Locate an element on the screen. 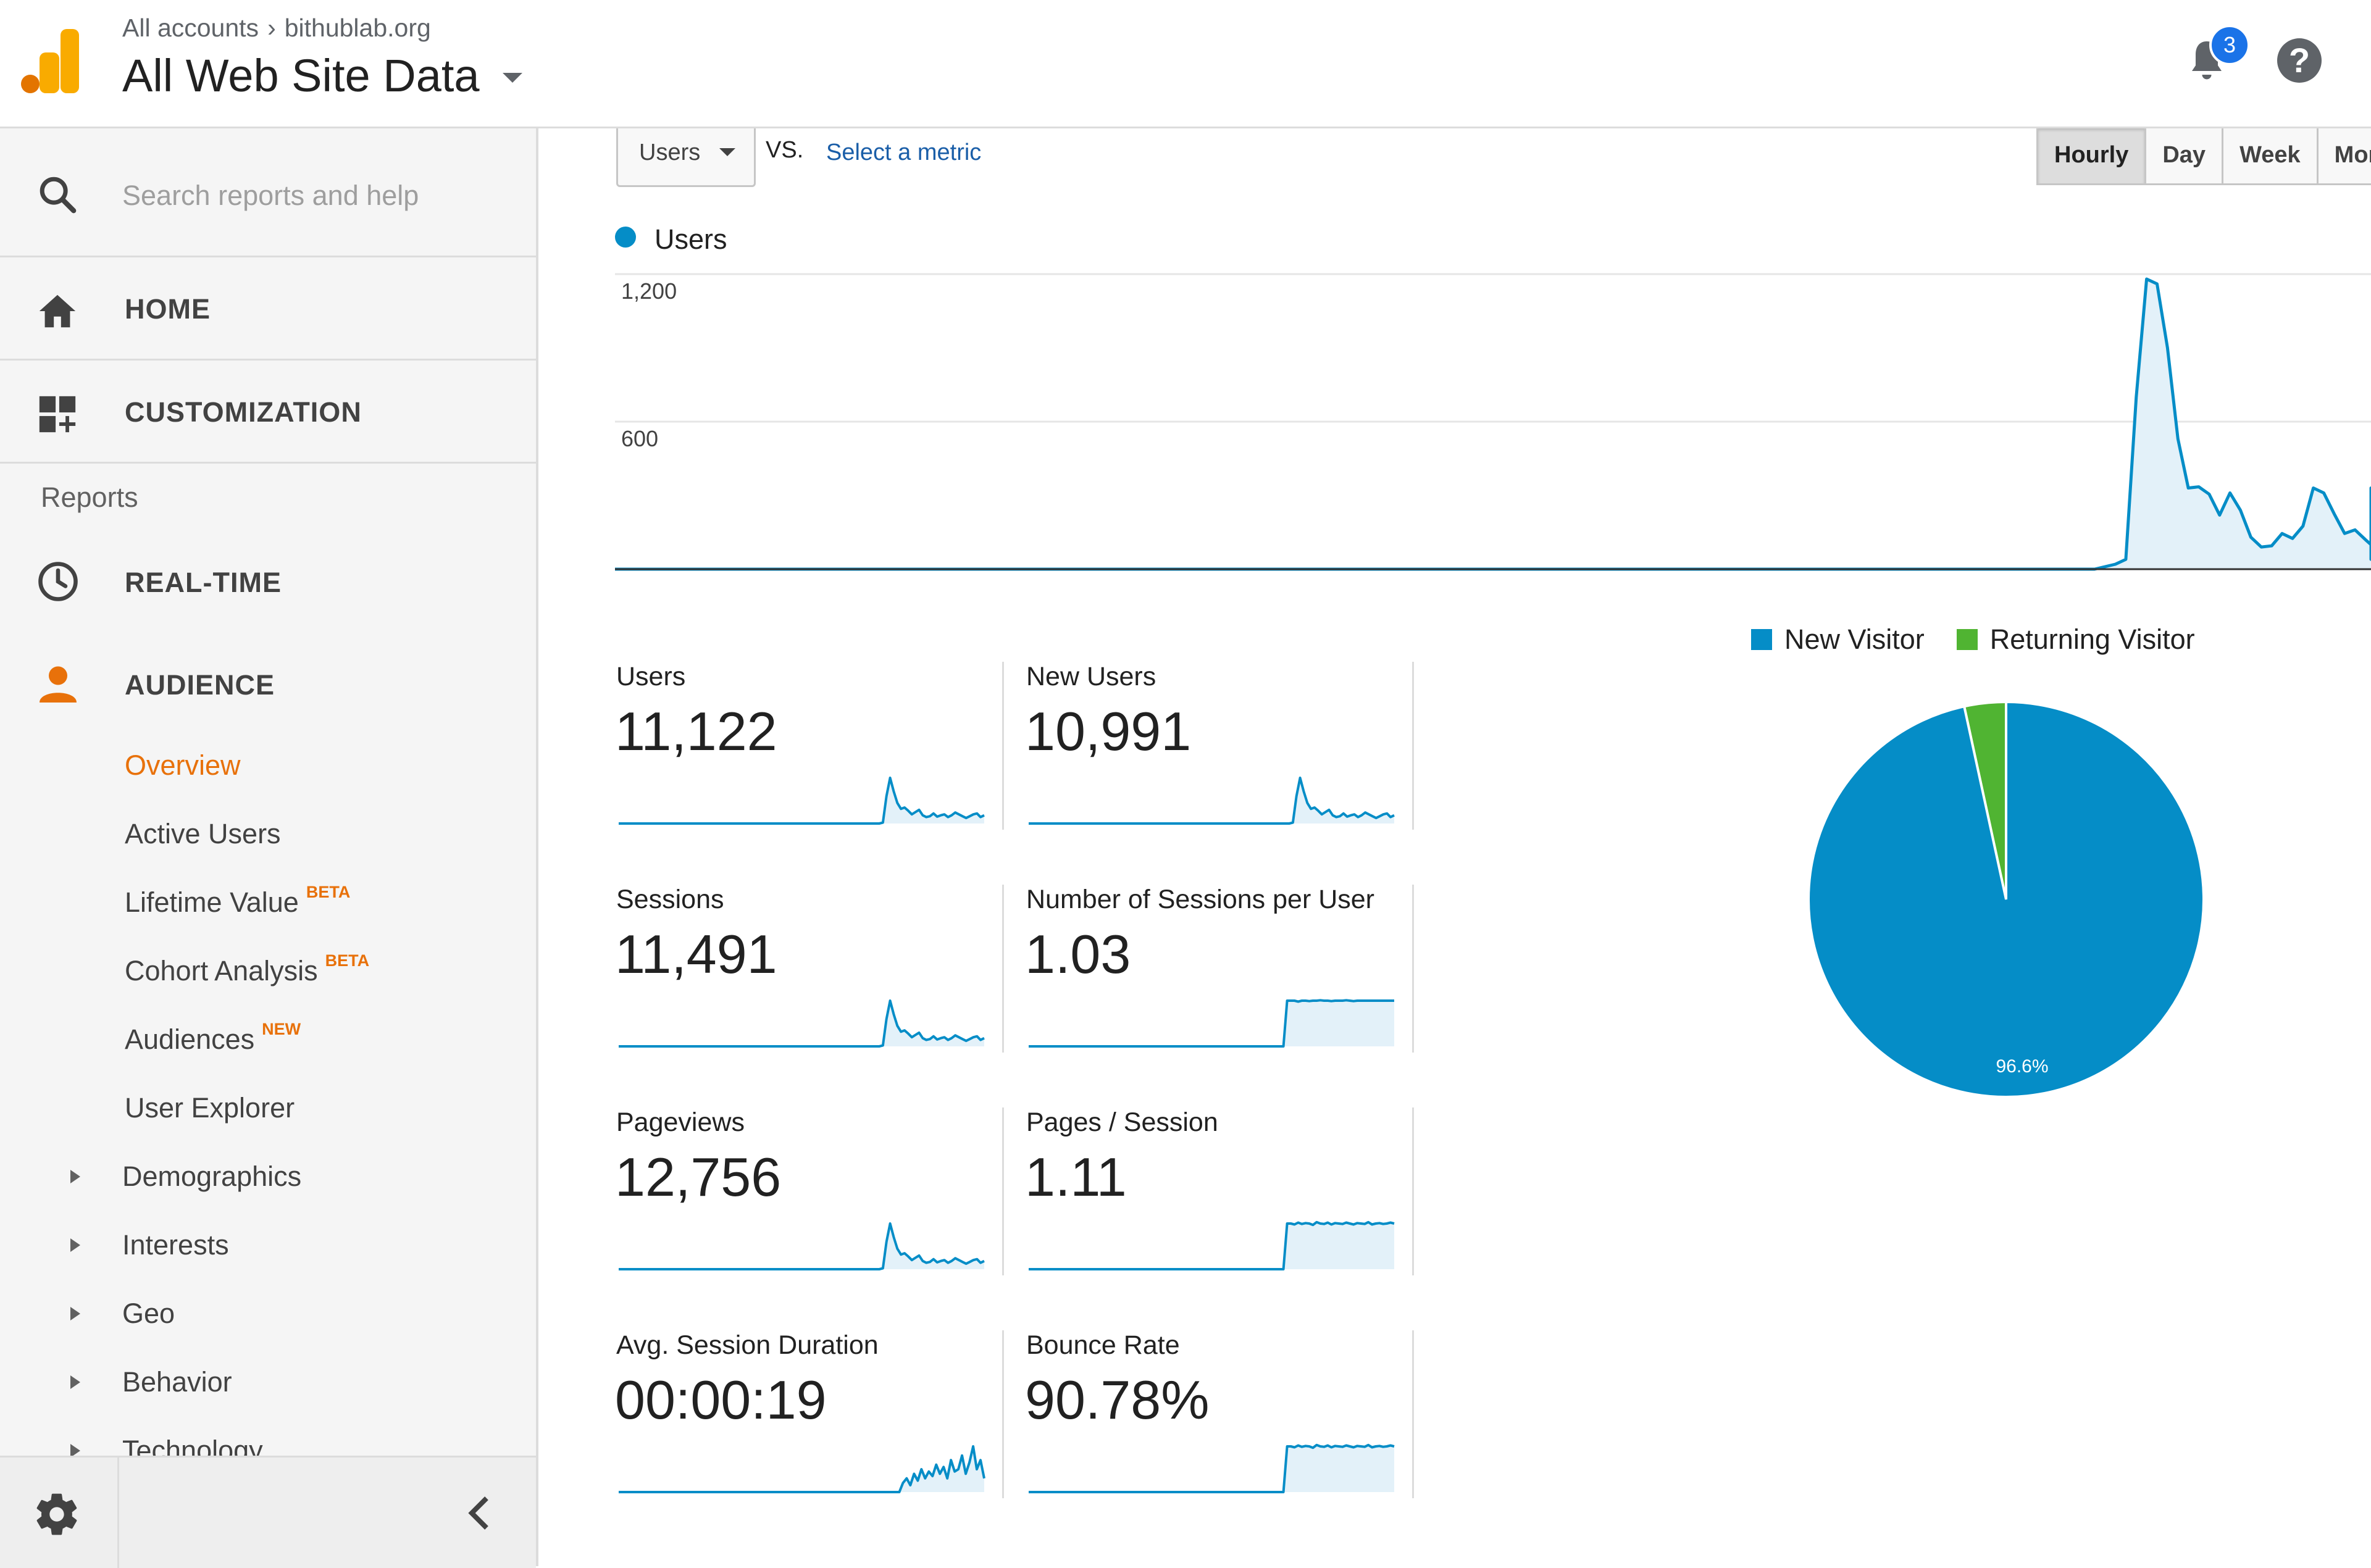 The height and width of the screenshot is (1568, 2371). scorecard-title: New Users is located at coordinates (1091, 676).